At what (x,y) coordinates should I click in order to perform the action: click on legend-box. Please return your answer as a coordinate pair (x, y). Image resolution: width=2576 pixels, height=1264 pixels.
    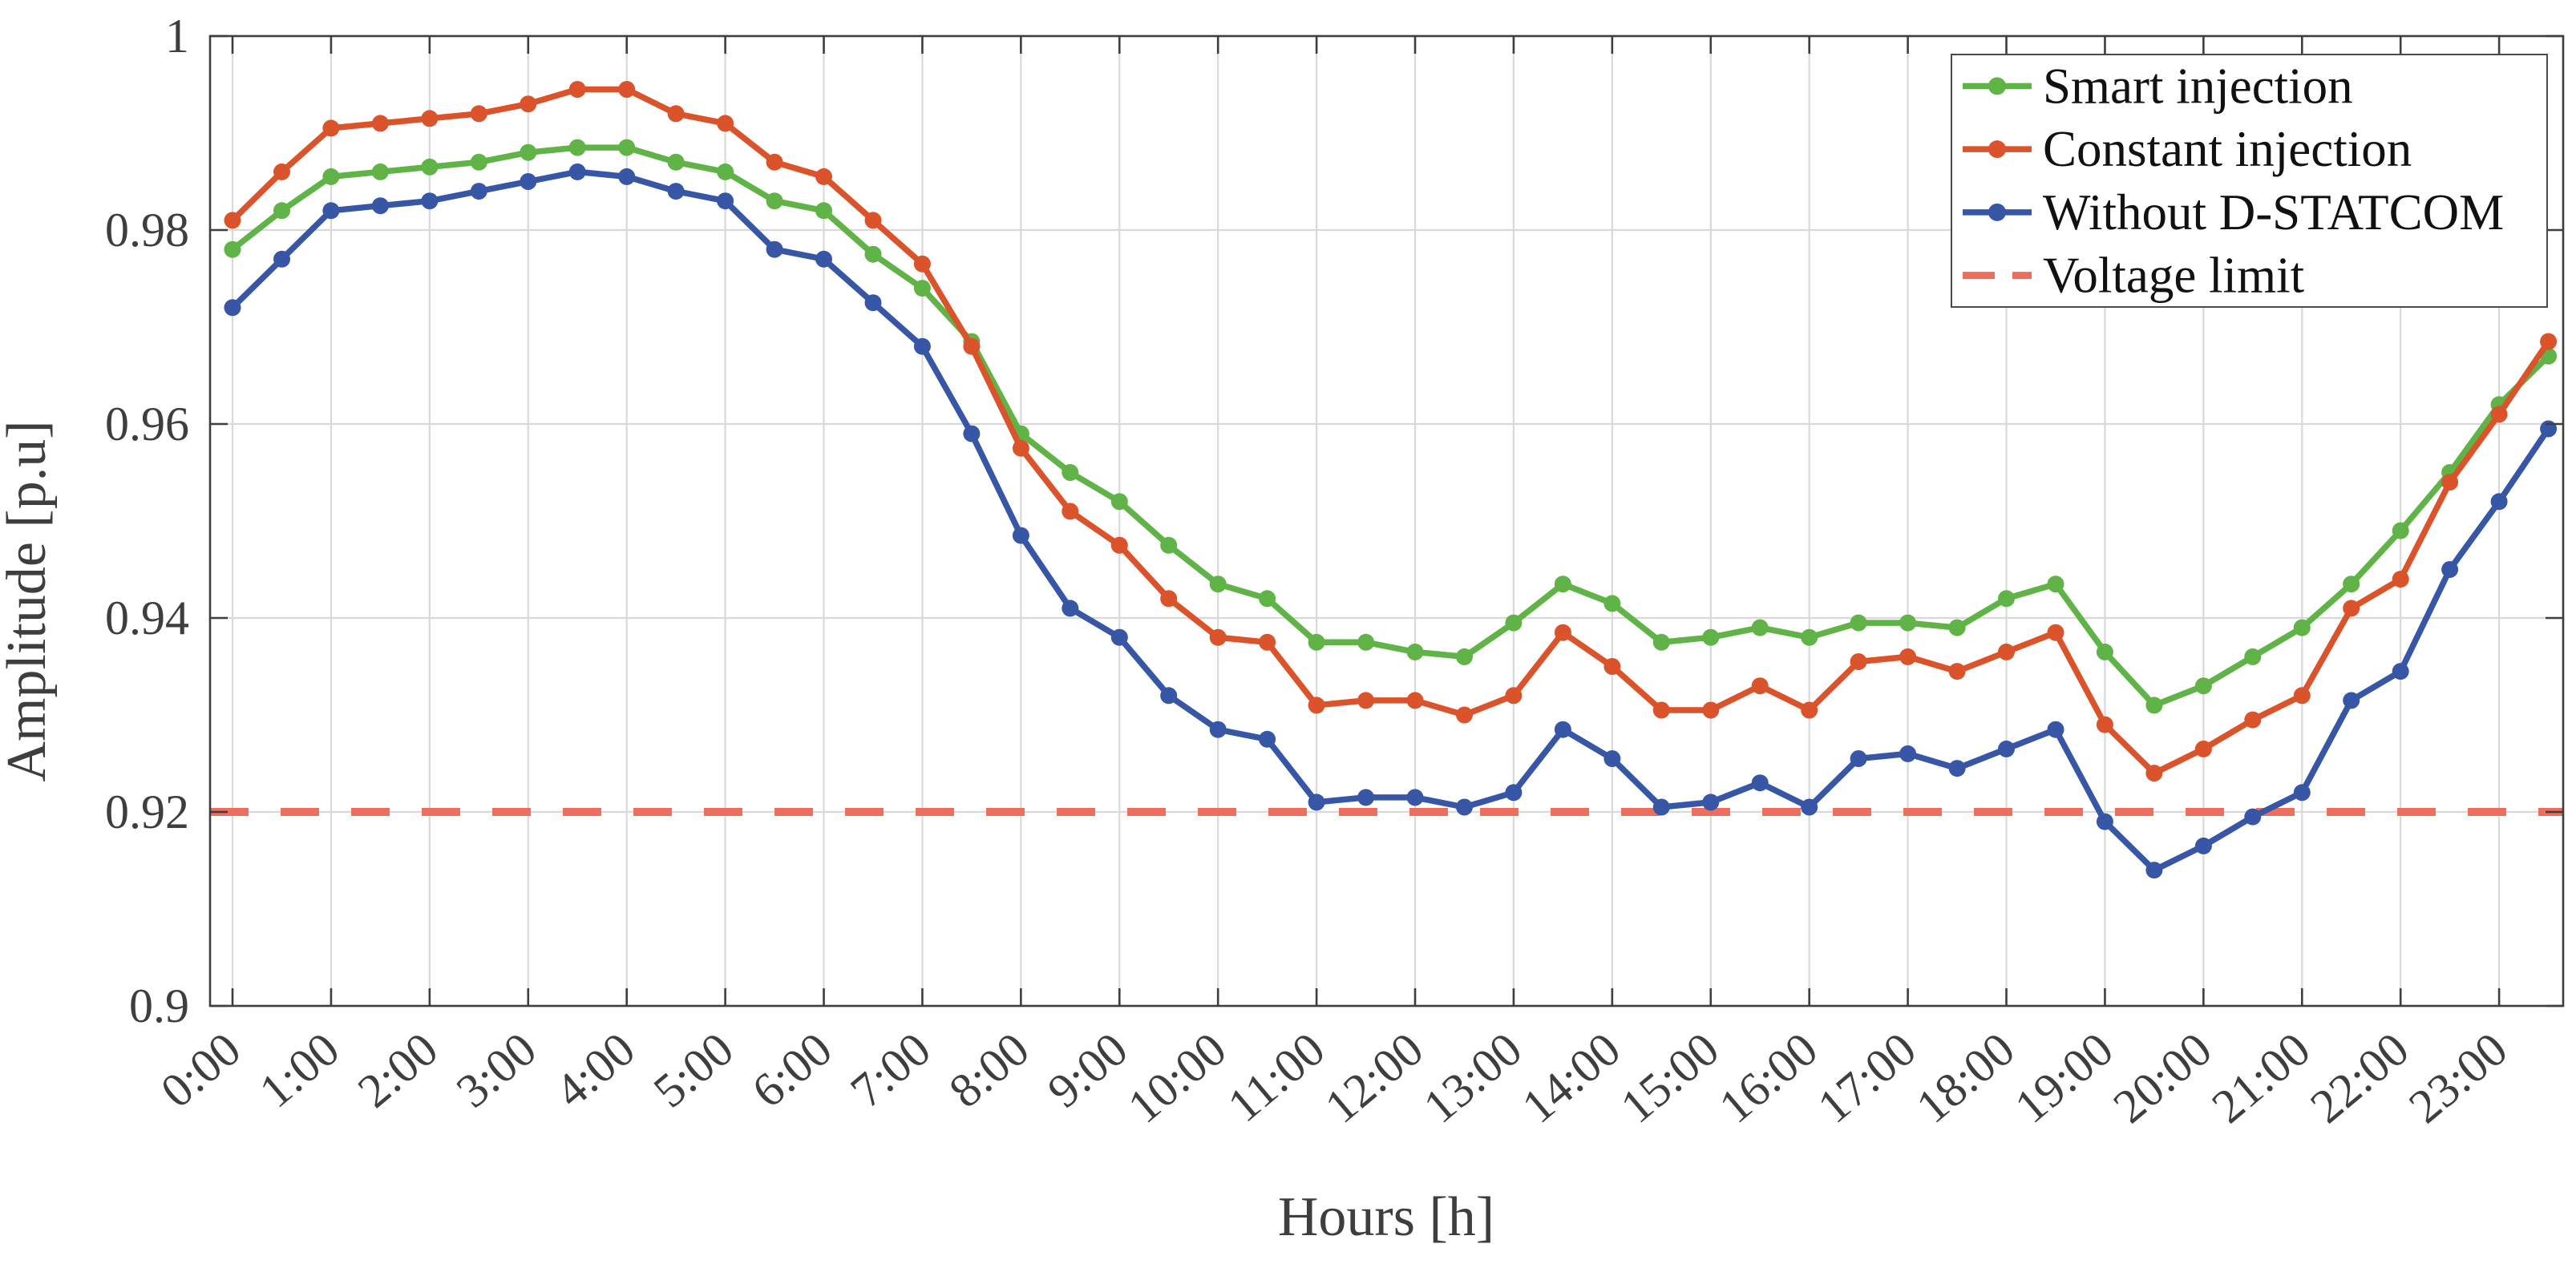
    Looking at the image, I should click on (2249, 181).